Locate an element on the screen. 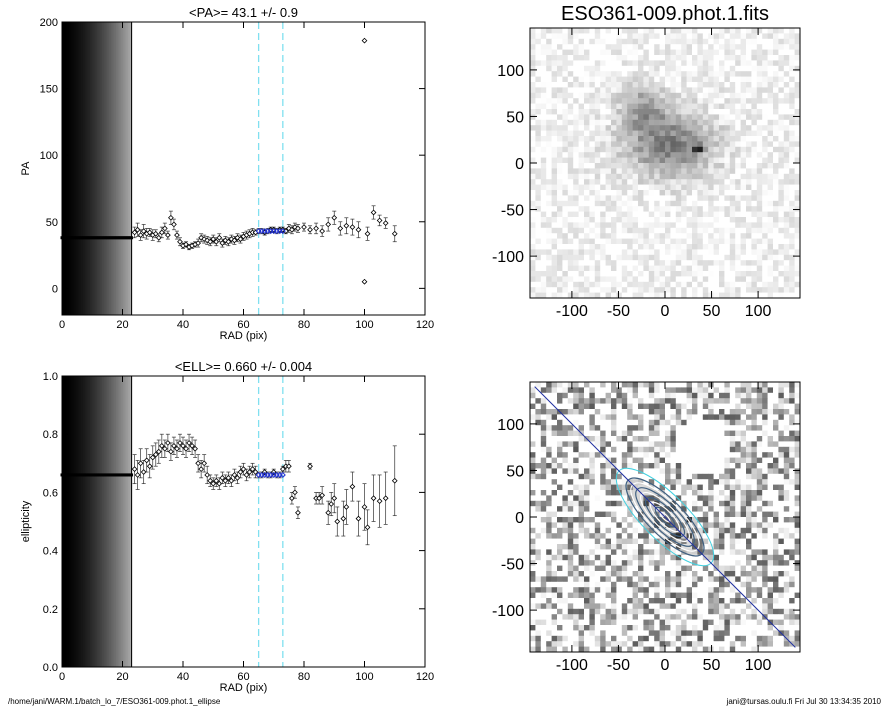 The width and height of the screenshot is (885, 708). inner-flat-point is located at coordinates (74, 475).